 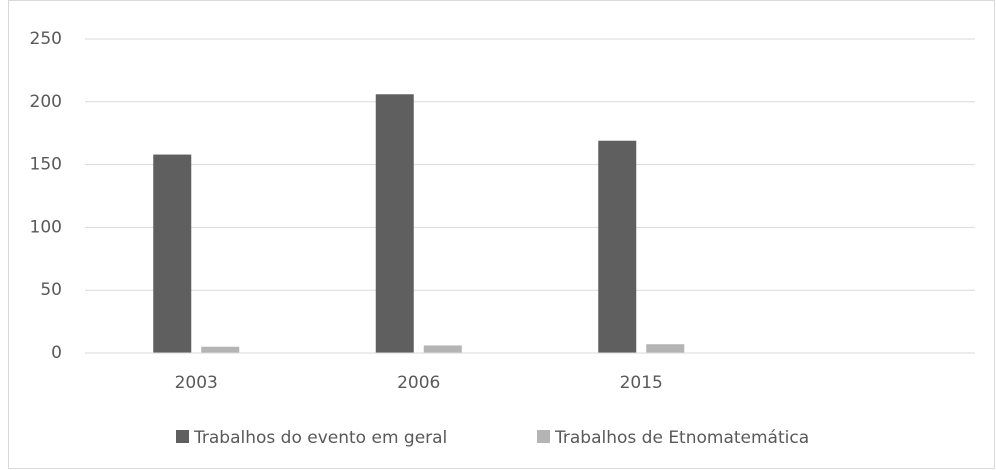 I want to click on y-tick-label: 50, so click(x=51, y=290).